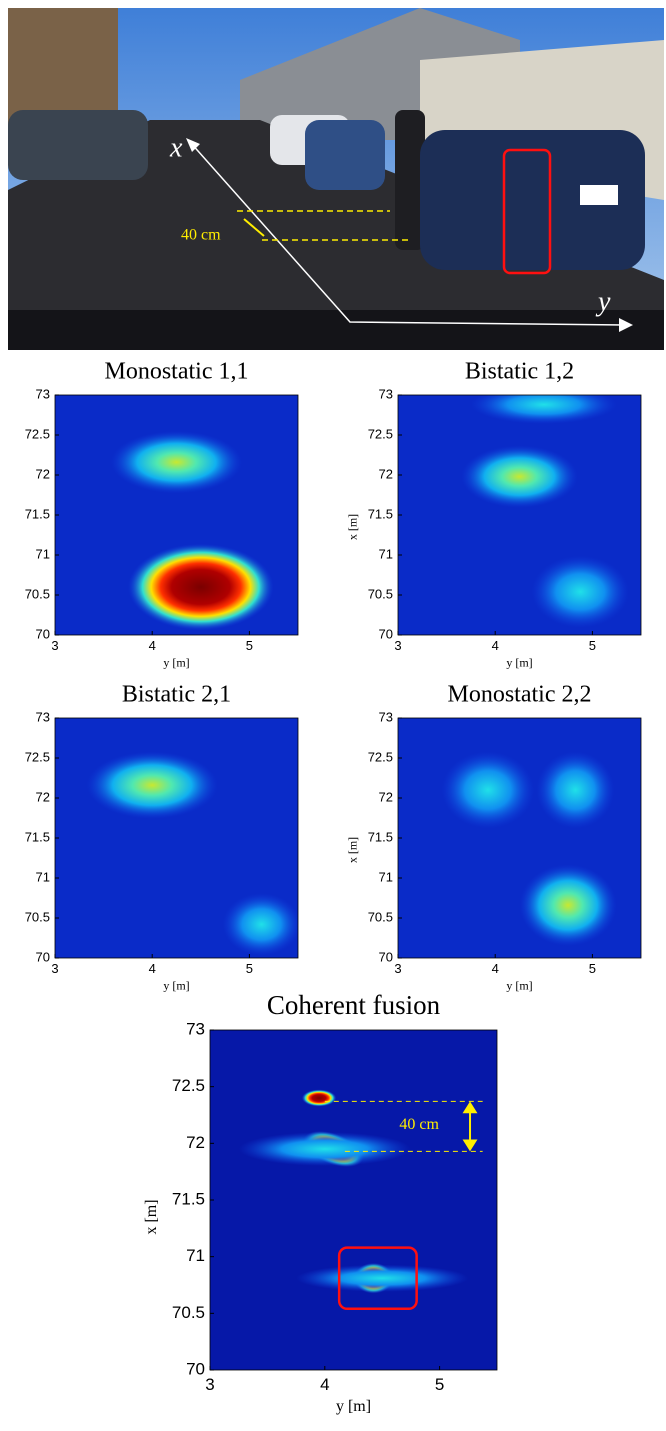  What do you see at coordinates (176, 695) in the screenshot?
I see `chart-title: Bistatic 2,1` at bounding box center [176, 695].